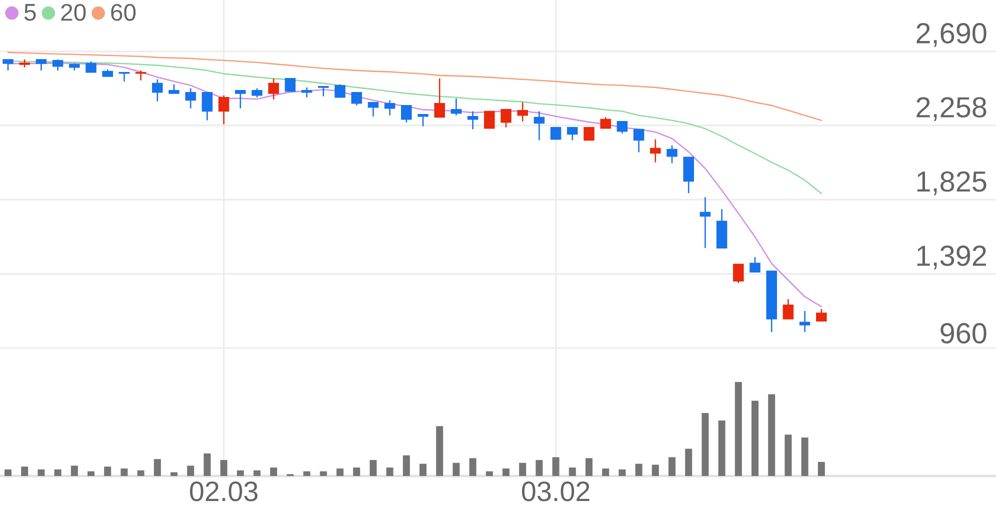 The height and width of the screenshot is (519, 996). Describe the element at coordinates (73, 12) in the screenshot. I see `legend-label: 20` at that location.